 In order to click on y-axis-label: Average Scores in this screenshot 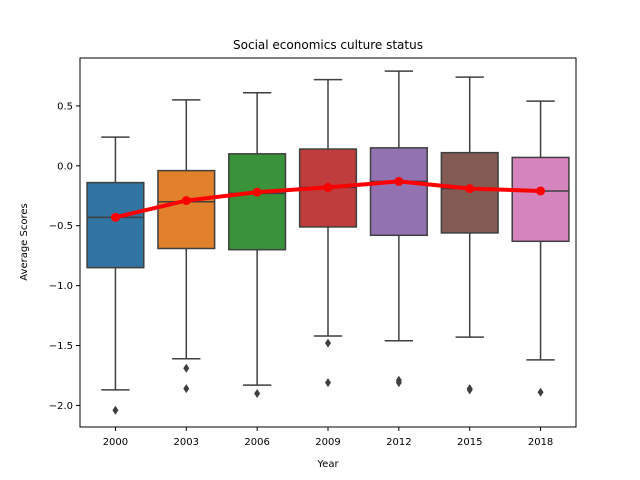, I will do `click(24, 241)`.